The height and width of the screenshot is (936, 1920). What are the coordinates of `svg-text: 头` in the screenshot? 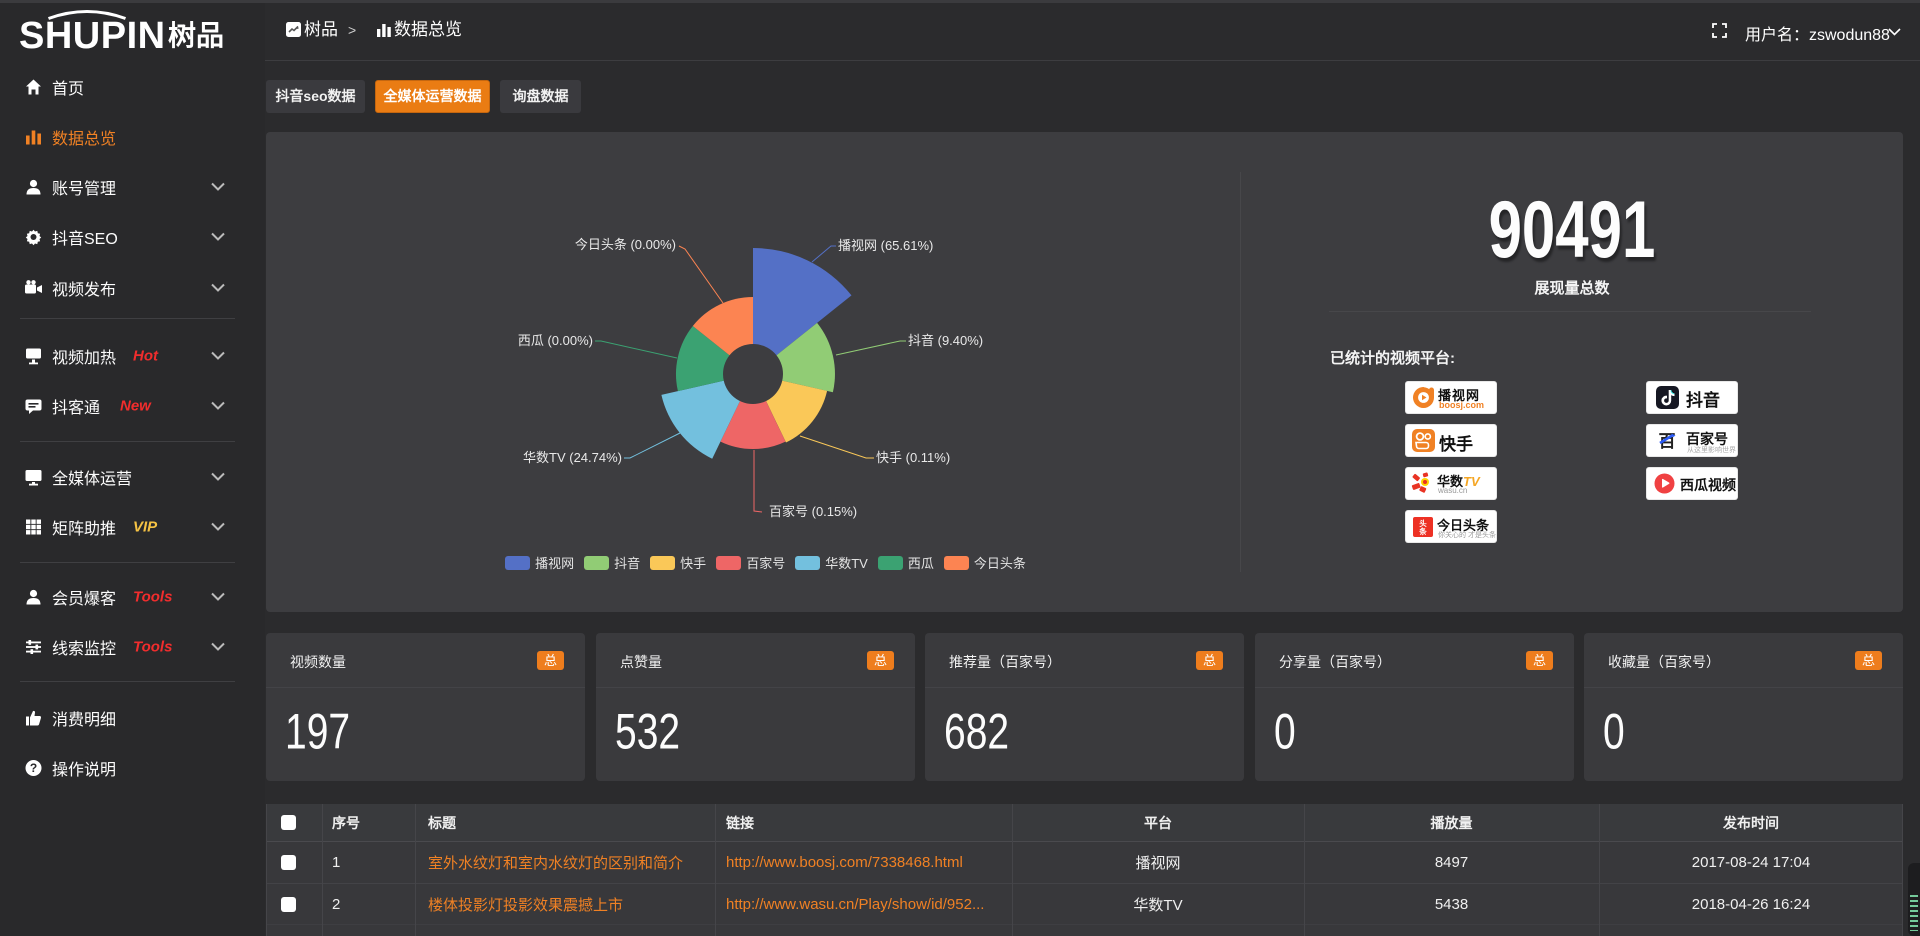 It's located at (1423, 523).